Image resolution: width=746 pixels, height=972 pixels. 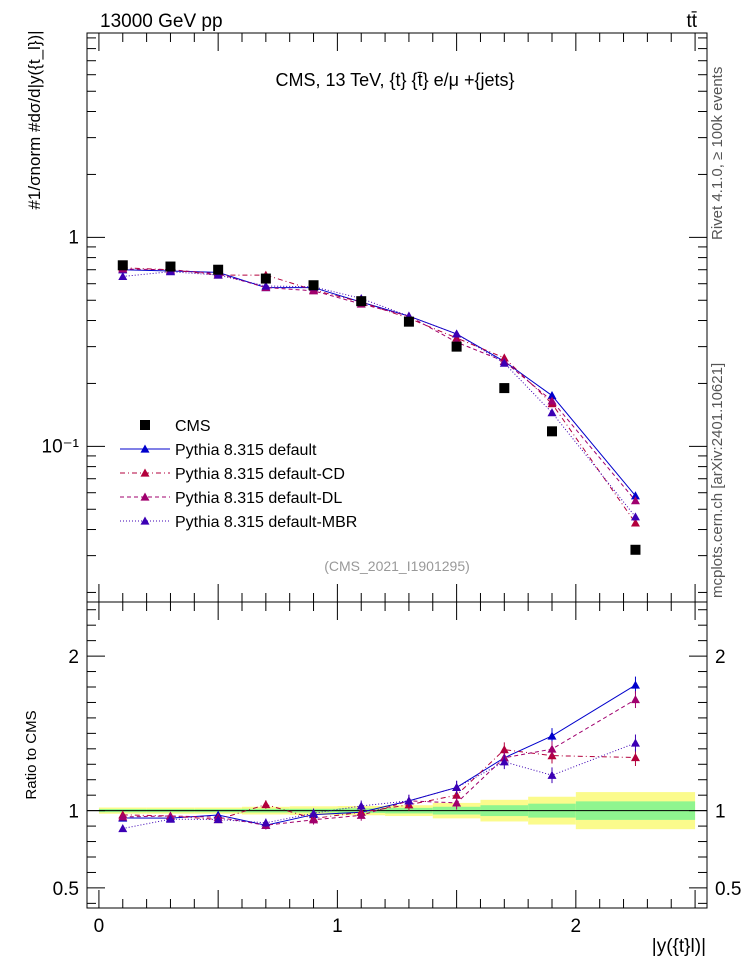 What do you see at coordinates (728, 889) in the screenshot?
I see `ratio-y-tick-label-right: 0.5` at bounding box center [728, 889].